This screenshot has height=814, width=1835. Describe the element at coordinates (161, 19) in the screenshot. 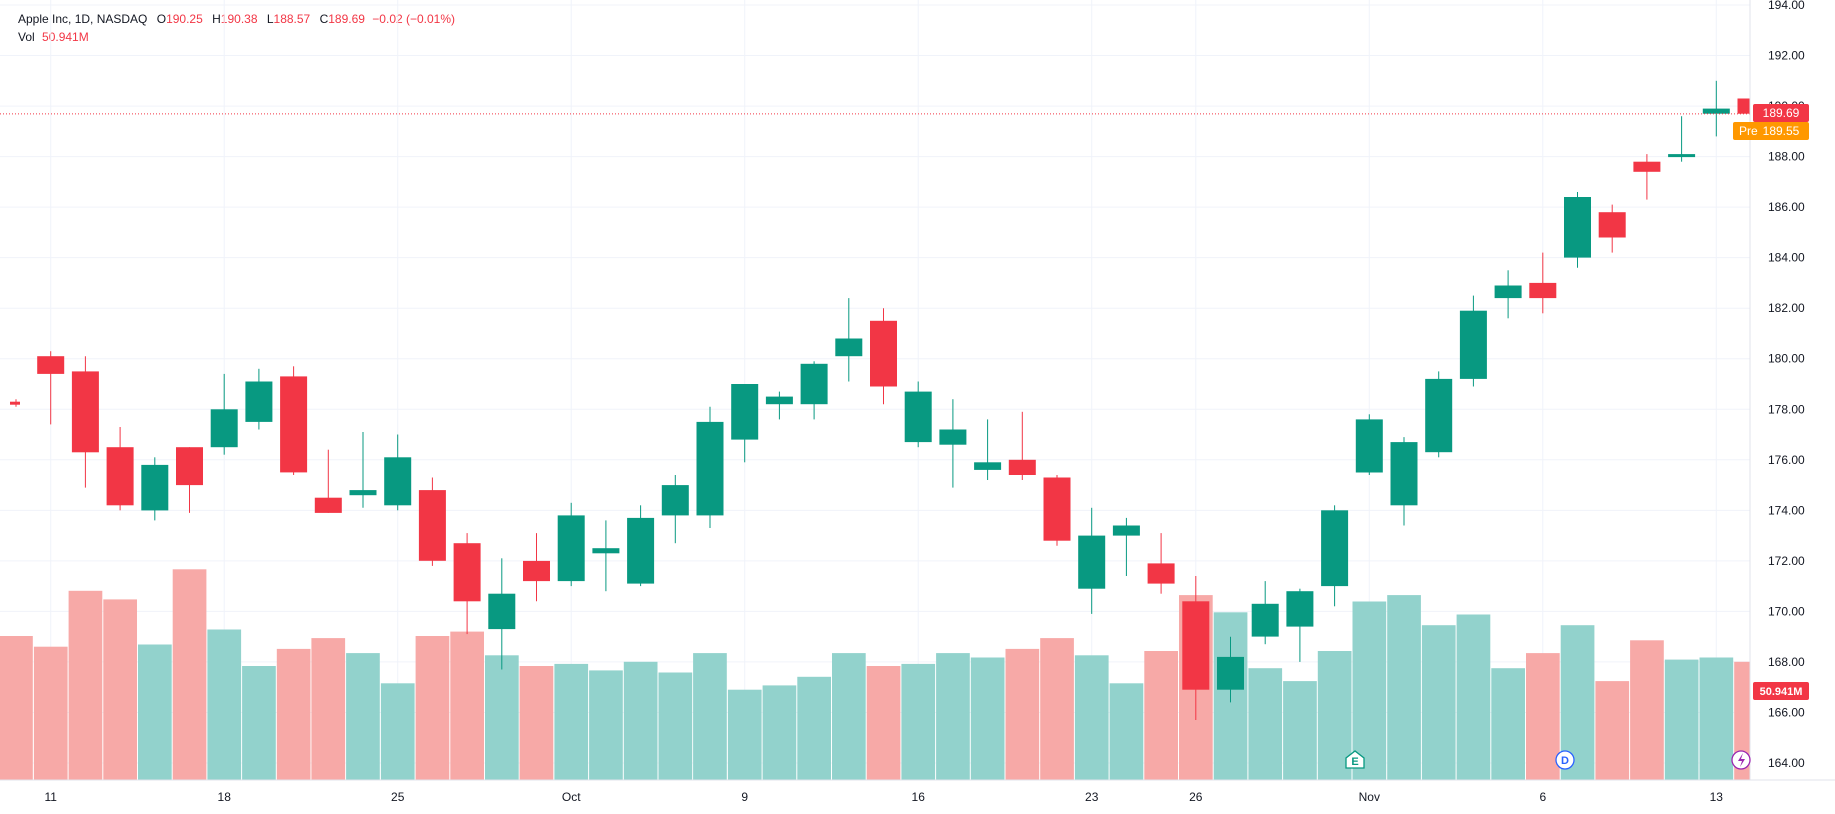

I see `legend-open-label: O` at that location.